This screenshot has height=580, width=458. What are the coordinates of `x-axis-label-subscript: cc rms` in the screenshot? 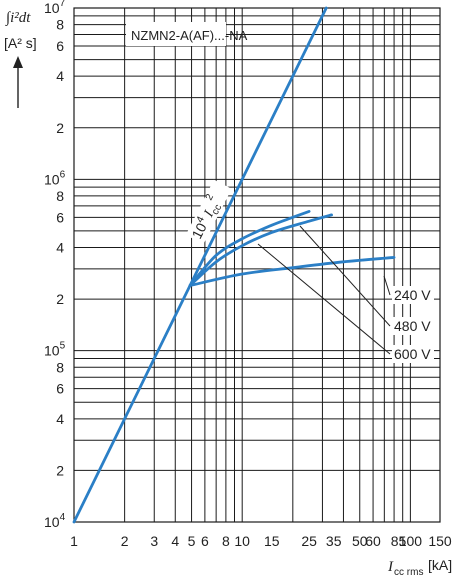 It's located at (408, 572).